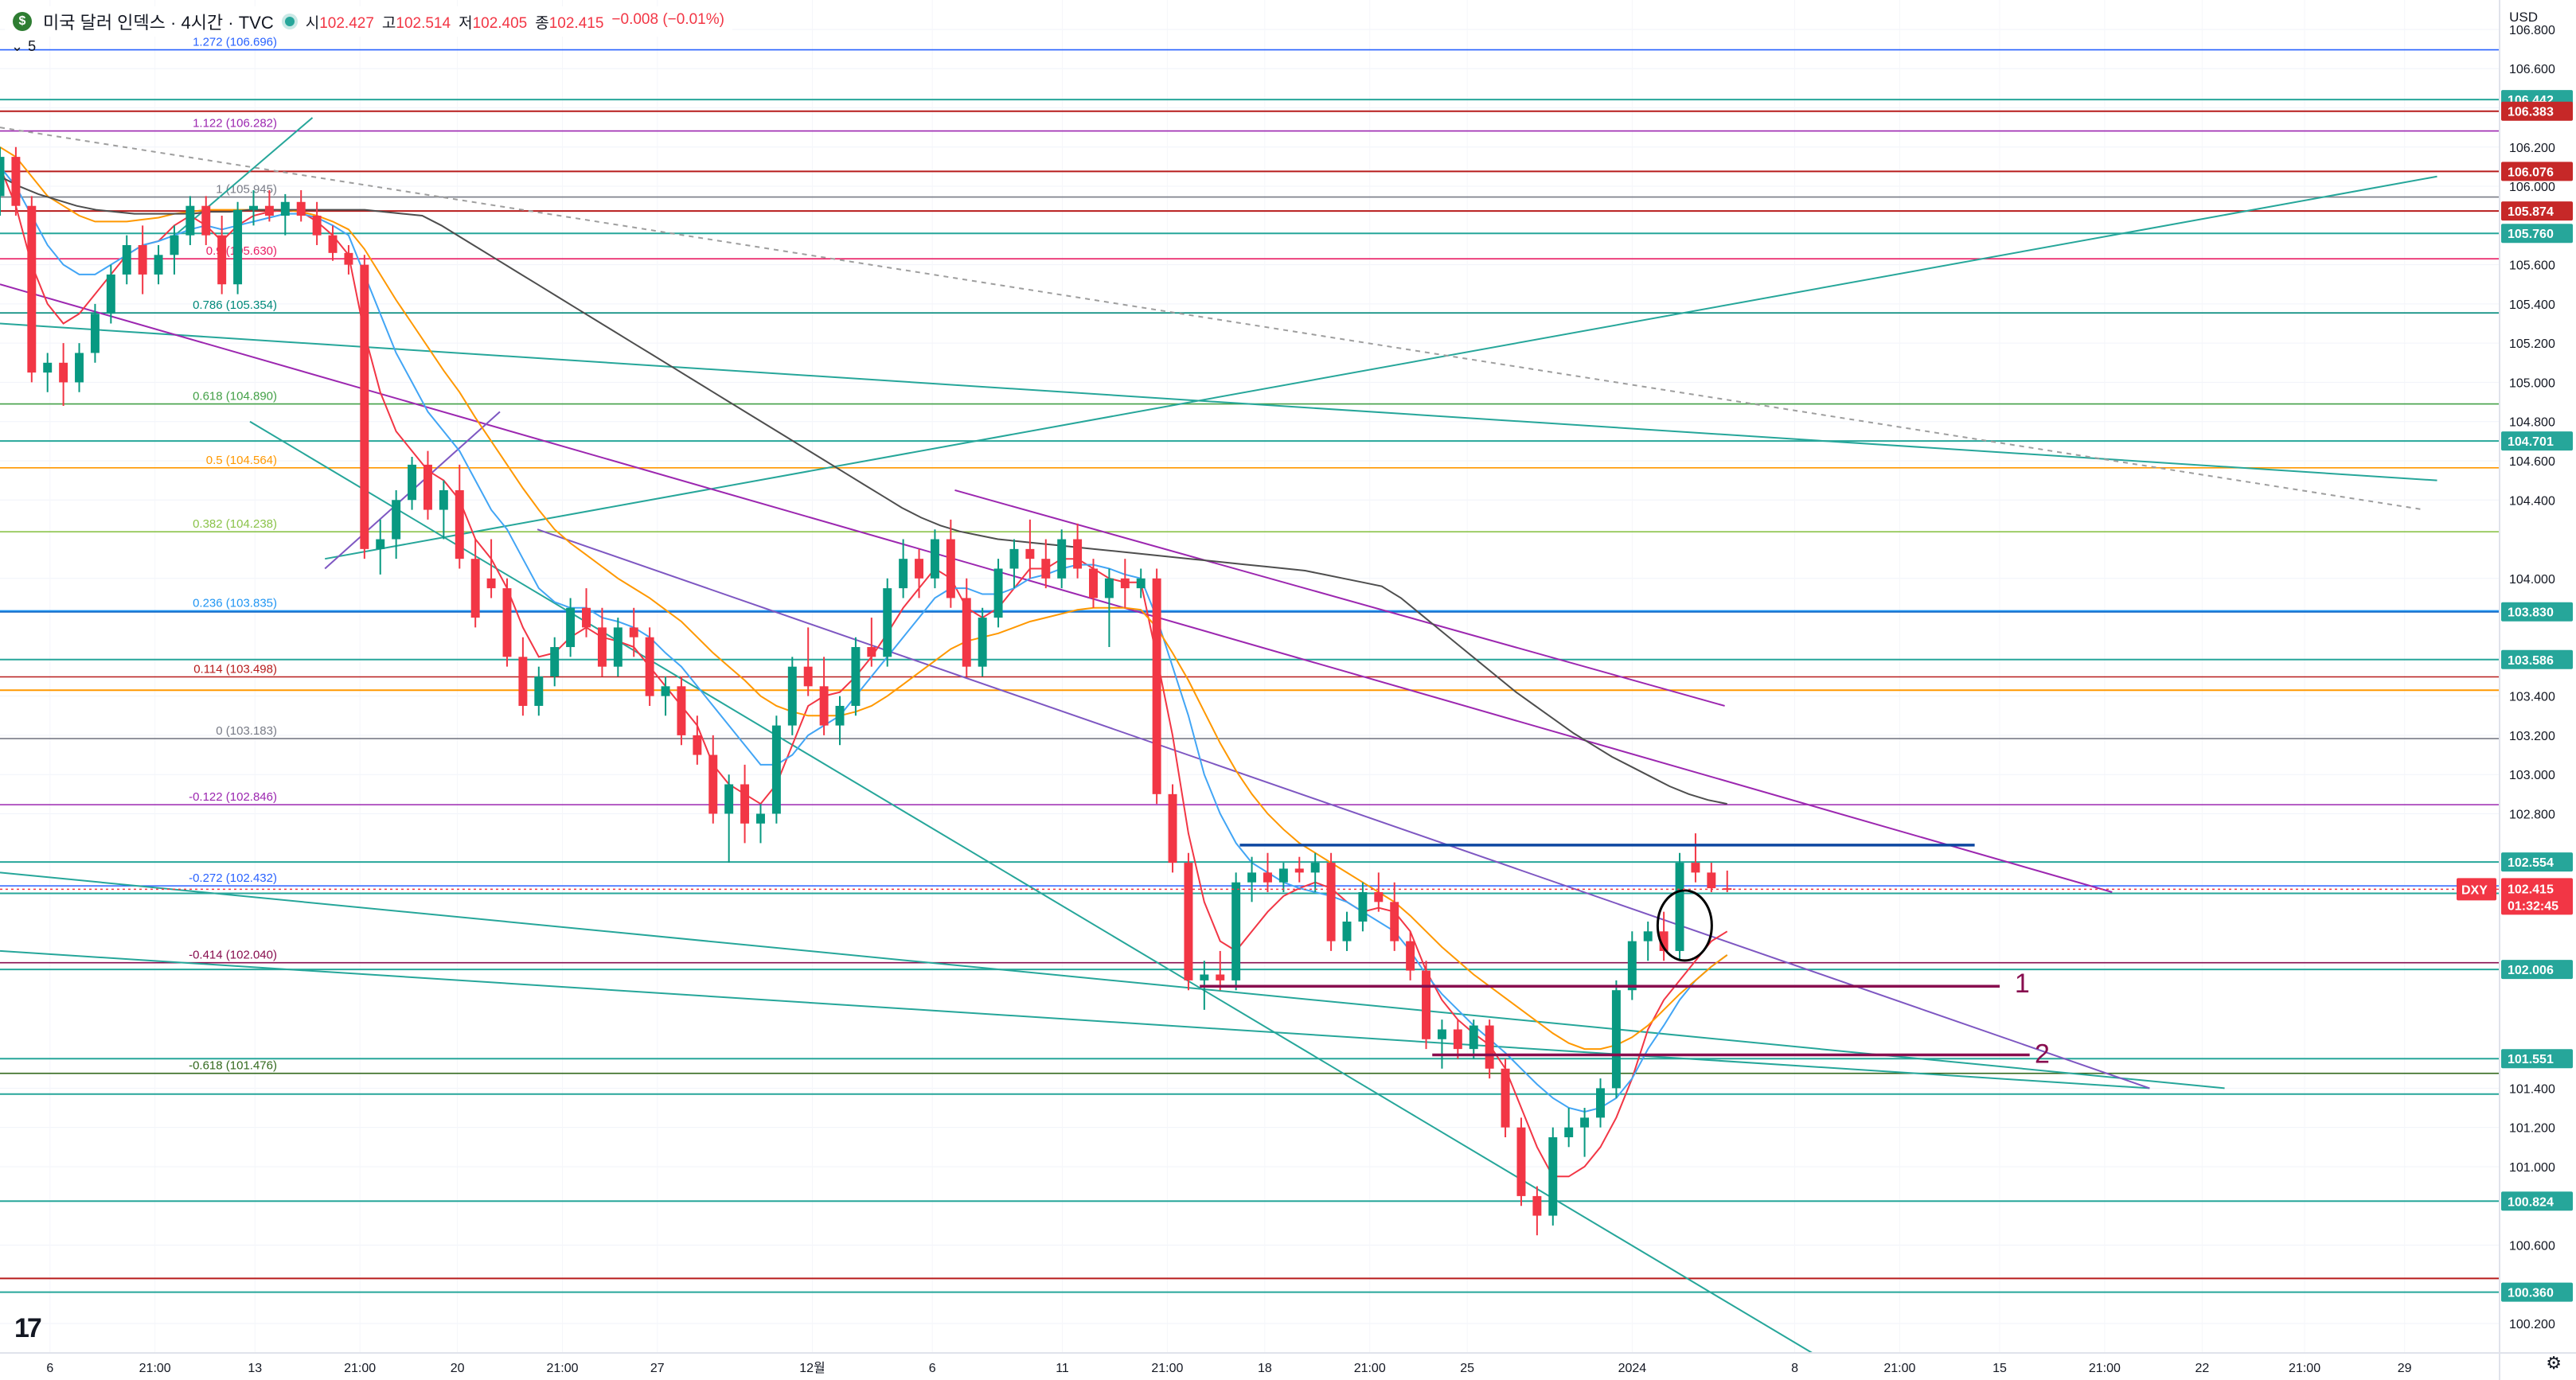 The width and height of the screenshot is (2576, 1380). What do you see at coordinates (346, 23) in the screenshot?
I see `open-value: 102.427` at bounding box center [346, 23].